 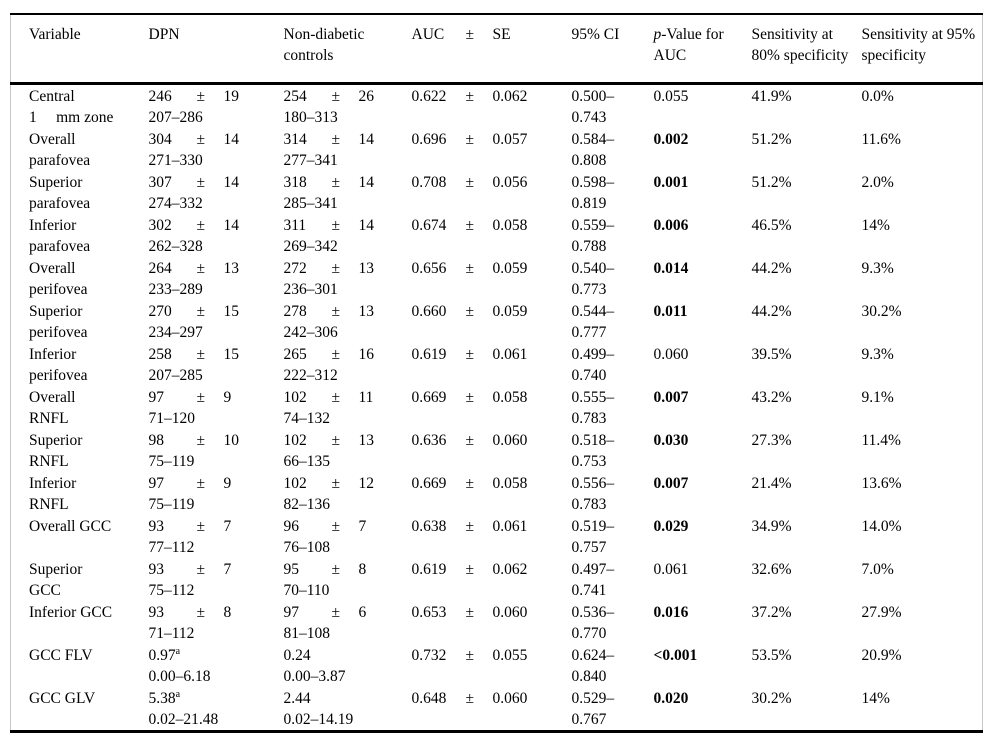 I want to click on controls-cell: 278 ± 13 242–306, so click(x=348, y=321).